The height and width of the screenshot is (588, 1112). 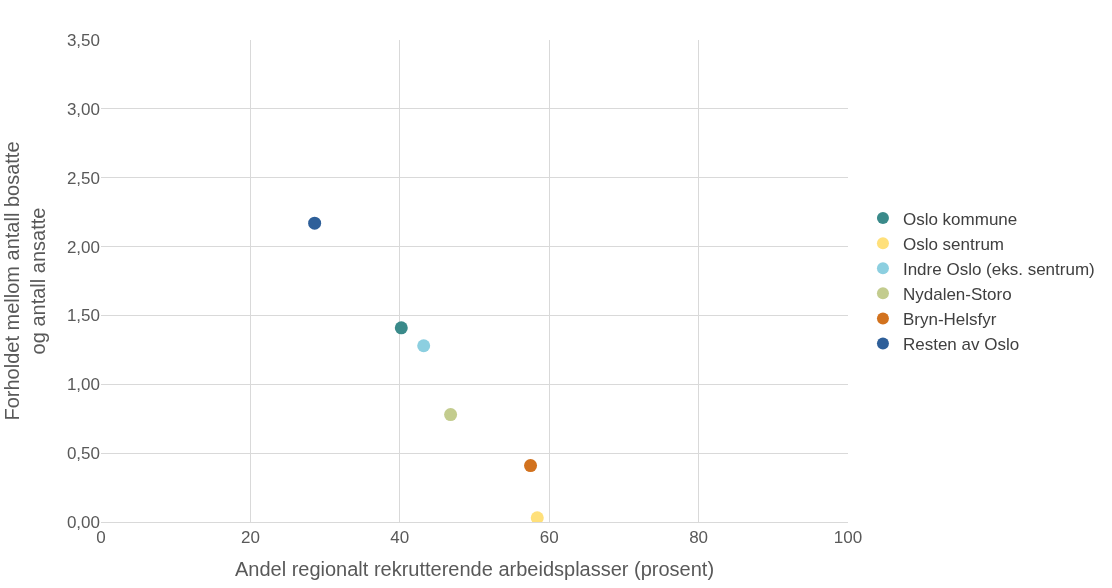 I want to click on y-tick-label: 0,50, so click(x=83, y=454).